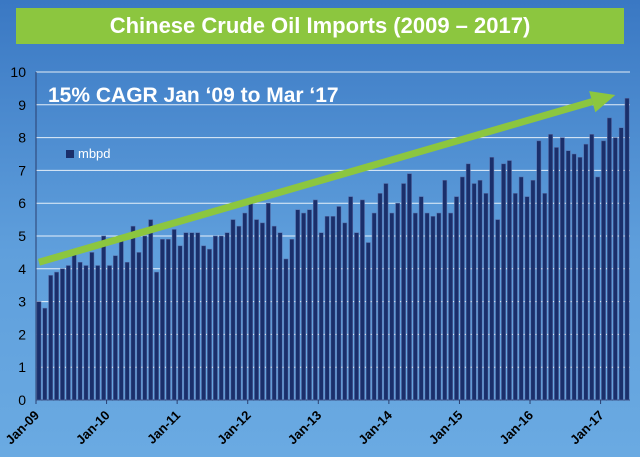  What do you see at coordinates (22, 138) in the screenshot?
I see `y-tick-label: 8` at bounding box center [22, 138].